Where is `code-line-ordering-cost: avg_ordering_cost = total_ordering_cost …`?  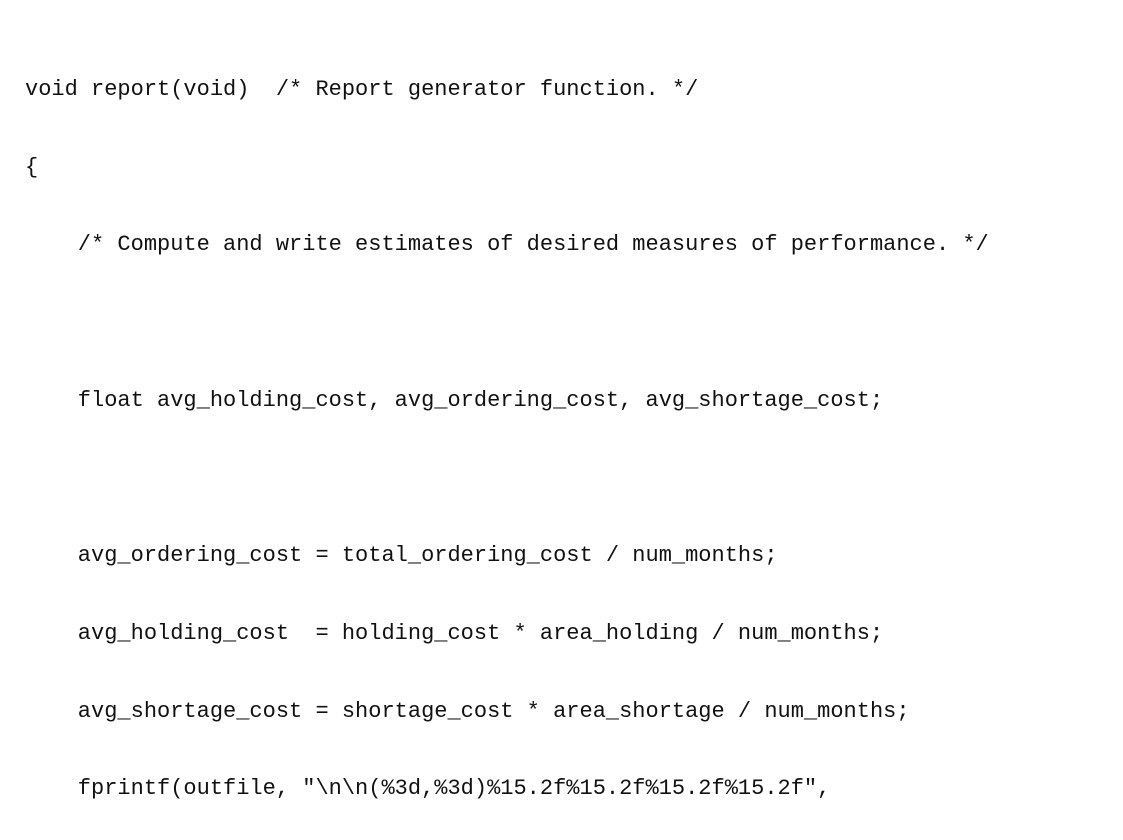
code-line-ordering-cost: avg_ordering_cost = total_ordering_cost … is located at coordinates (401, 556).